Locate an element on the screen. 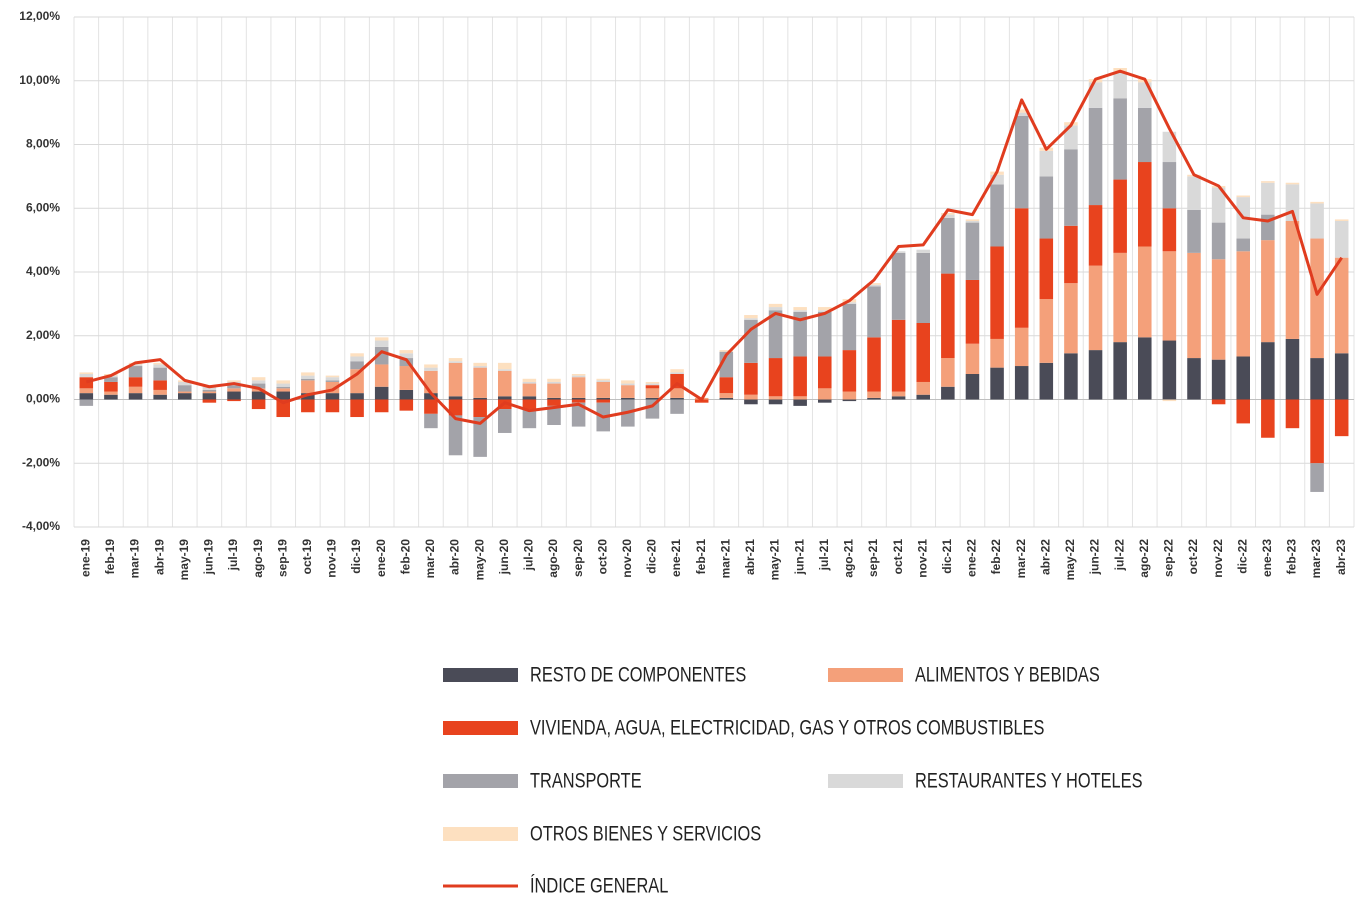 This screenshot has width=1363, height=902. x-tick-label: ago-20 is located at coordinates (553, 558).